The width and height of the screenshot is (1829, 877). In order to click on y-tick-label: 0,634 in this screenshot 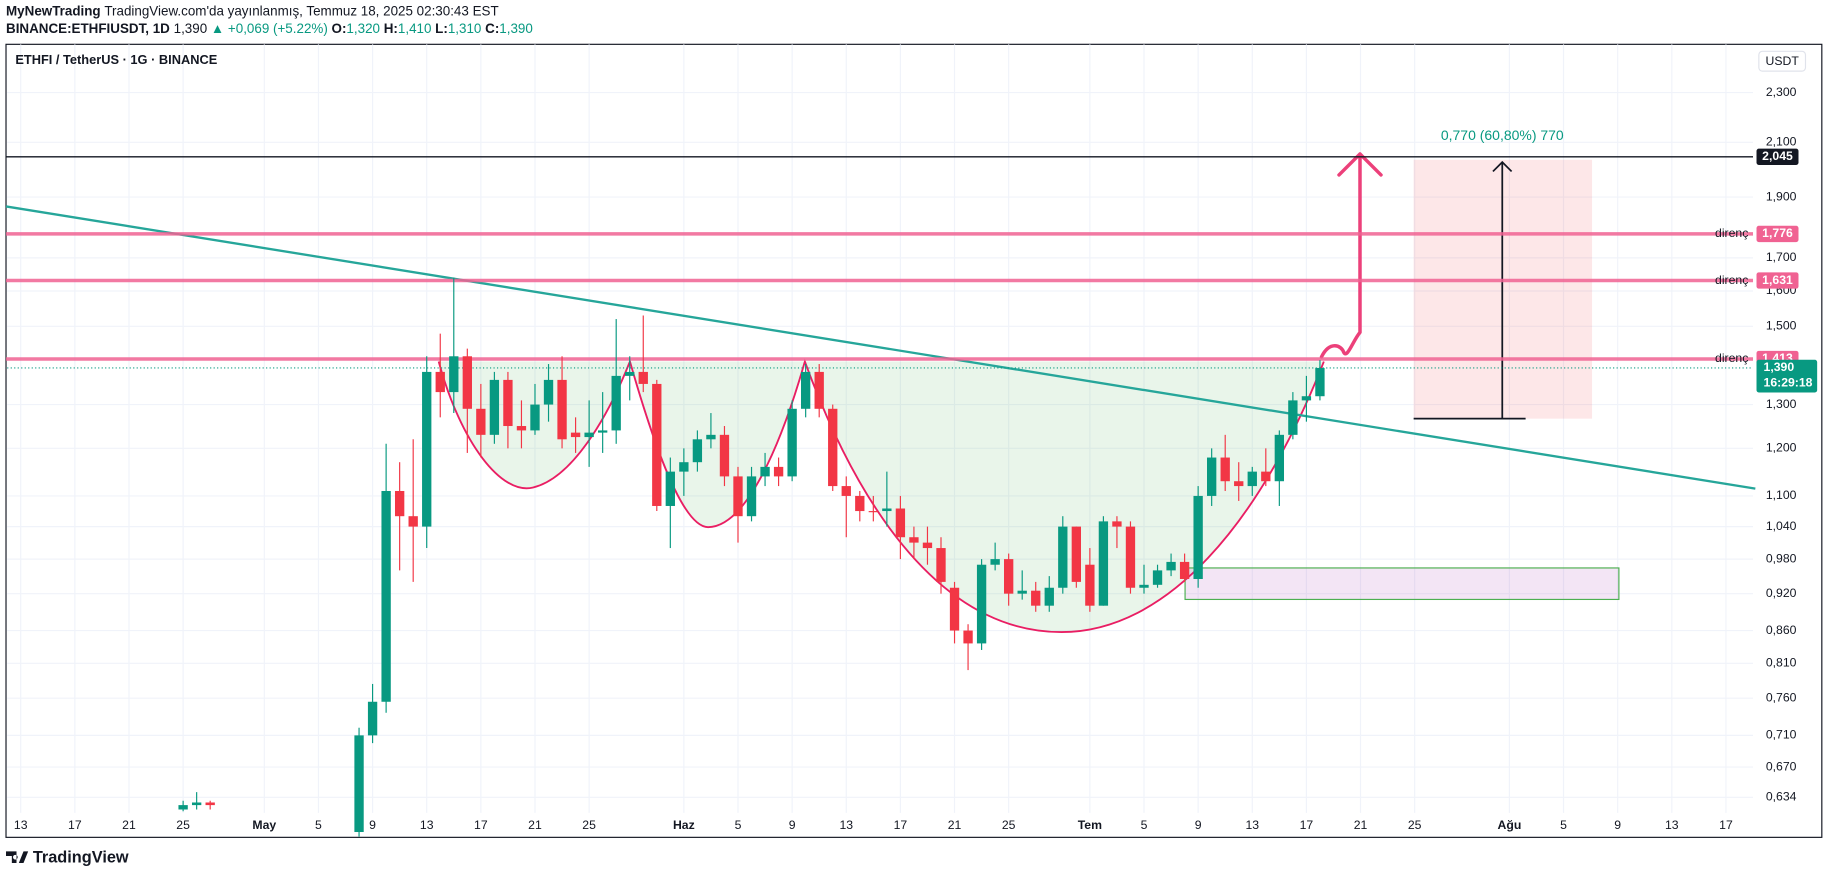, I will do `click(1781, 797)`.